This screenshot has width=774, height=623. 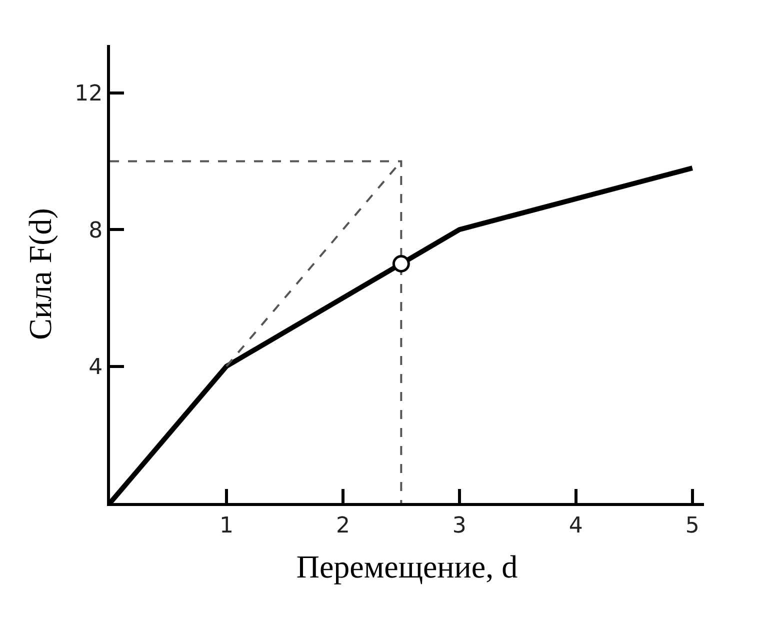 What do you see at coordinates (692, 525) in the screenshot?
I see `x-tick-label: 5` at bounding box center [692, 525].